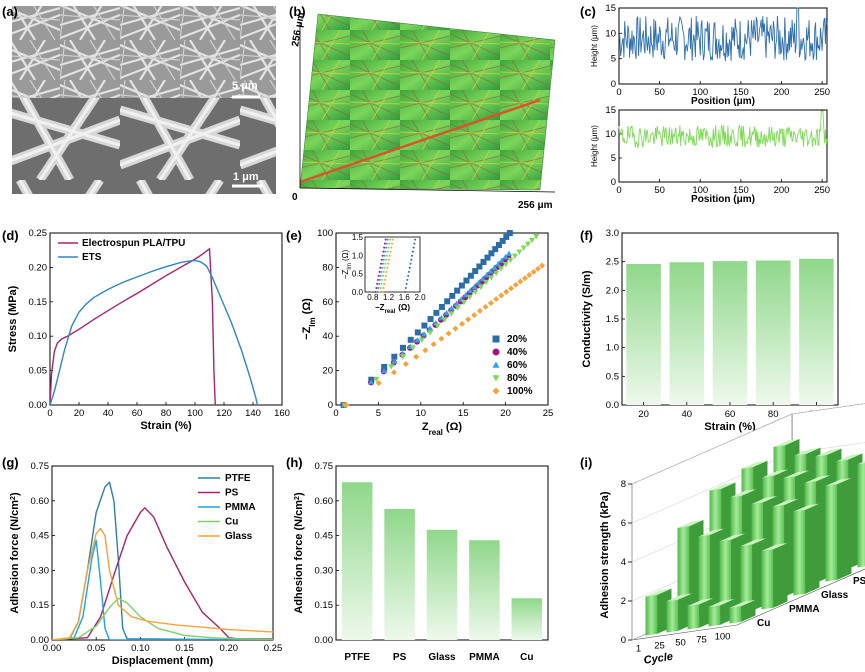 The height and width of the screenshot is (672, 865). I want to click on scale-label-top: 5 μm, so click(245, 86).